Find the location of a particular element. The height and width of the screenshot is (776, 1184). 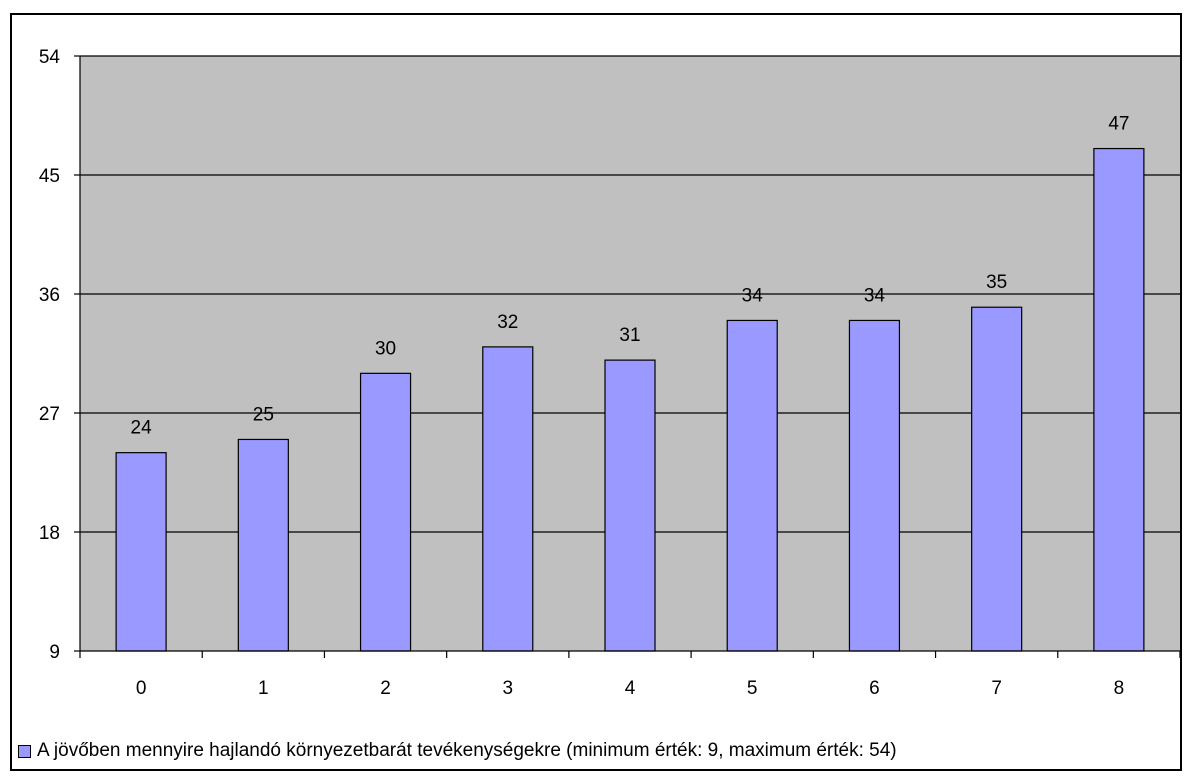

y-tick-label: 27 is located at coordinates (49, 414).